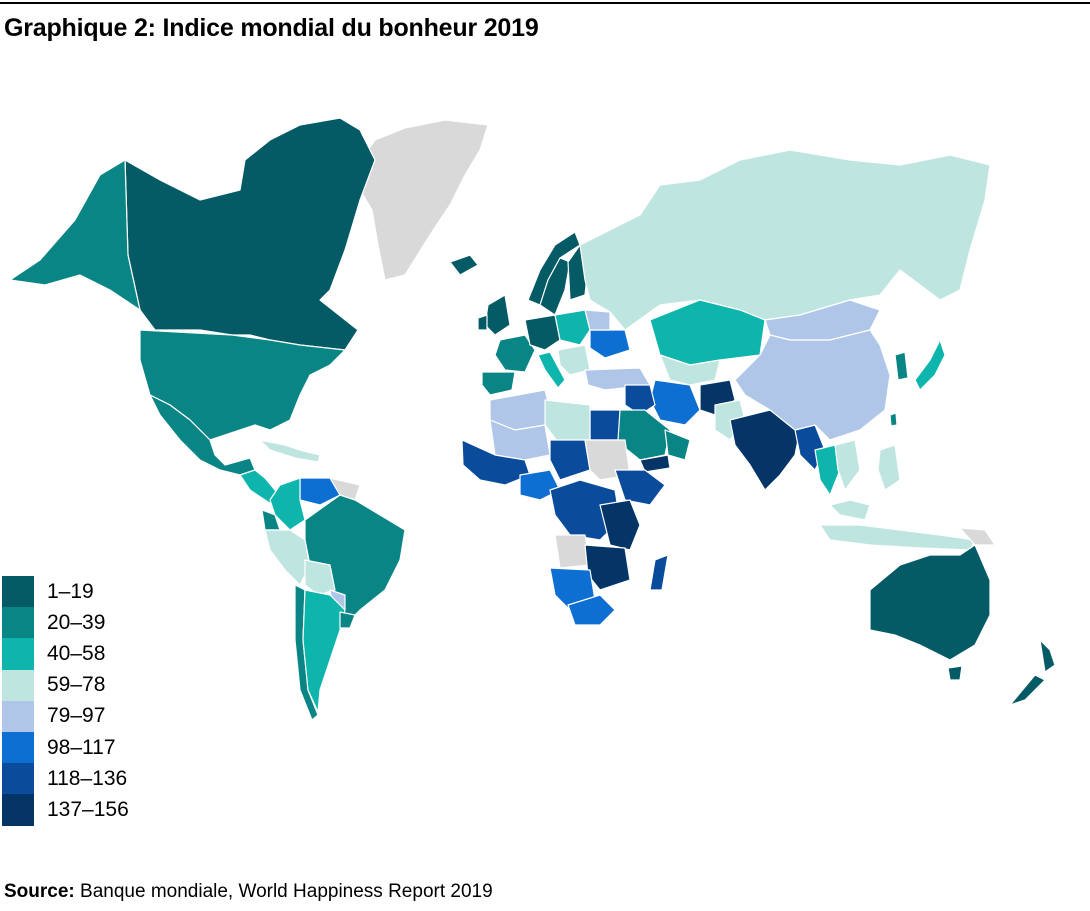 This screenshot has width=1090, height=911. What do you see at coordinates (88, 809) in the screenshot?
I see `legend-label: 137–156` at bounding box center [88, 809].